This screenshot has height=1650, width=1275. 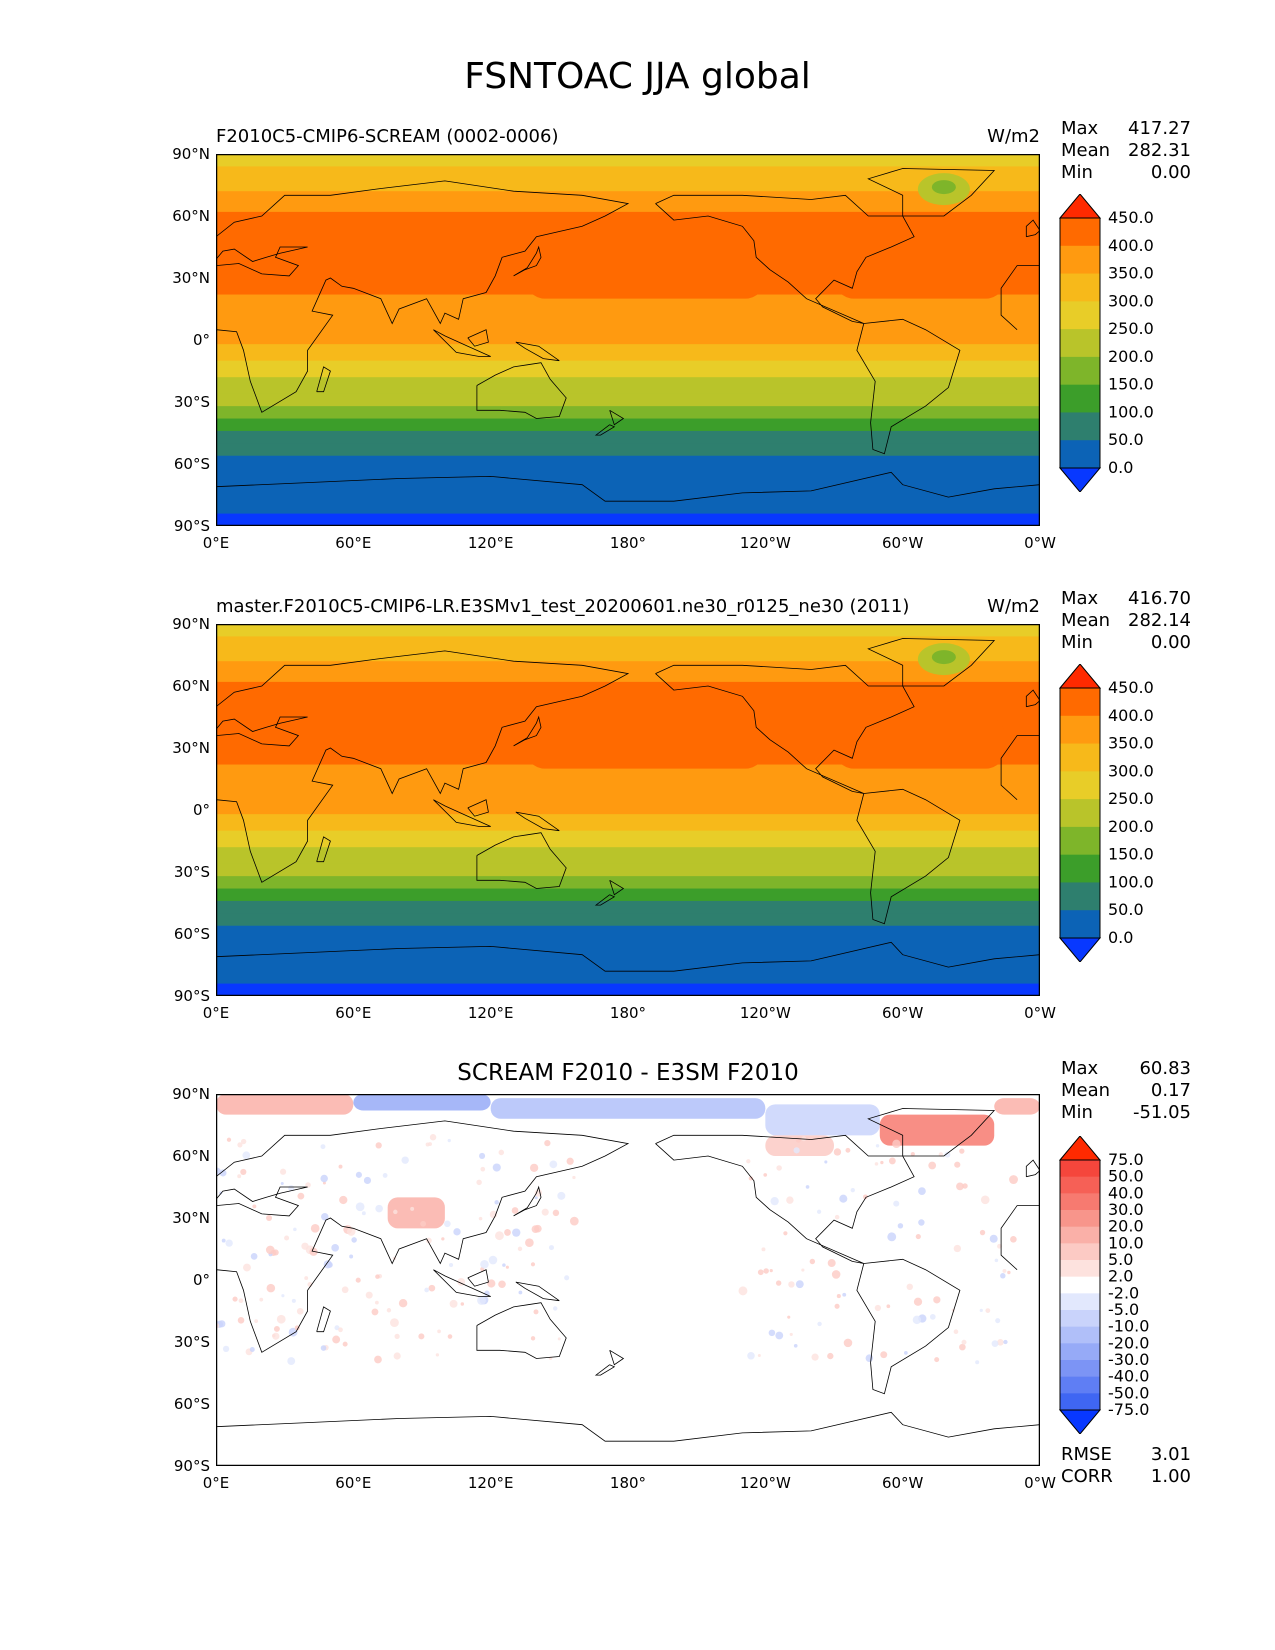 I want to click on stats-box: Max 416.70 Mean 282.14 Min 0.00, so click(x=1126, y=621).